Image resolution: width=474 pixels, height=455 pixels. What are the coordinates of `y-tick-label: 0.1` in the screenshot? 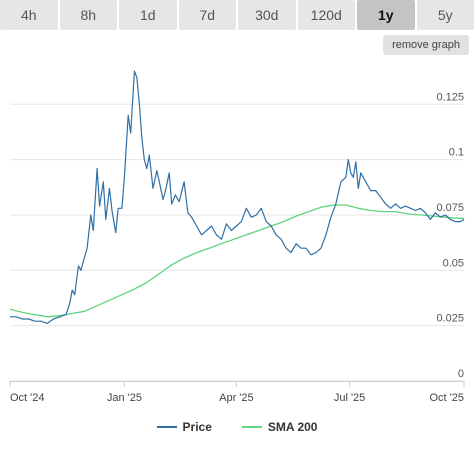 It's located at (456, 153).